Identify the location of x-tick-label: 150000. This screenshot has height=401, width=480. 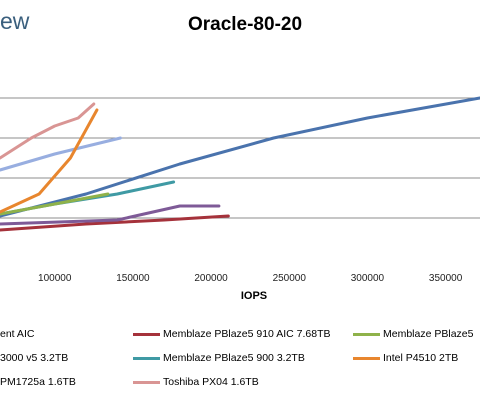
(133, 278).